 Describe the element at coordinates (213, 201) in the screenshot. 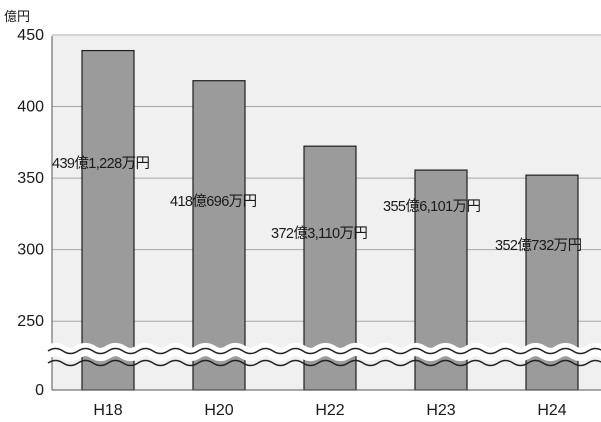

I see `data-label: 418億696万円` at that location.